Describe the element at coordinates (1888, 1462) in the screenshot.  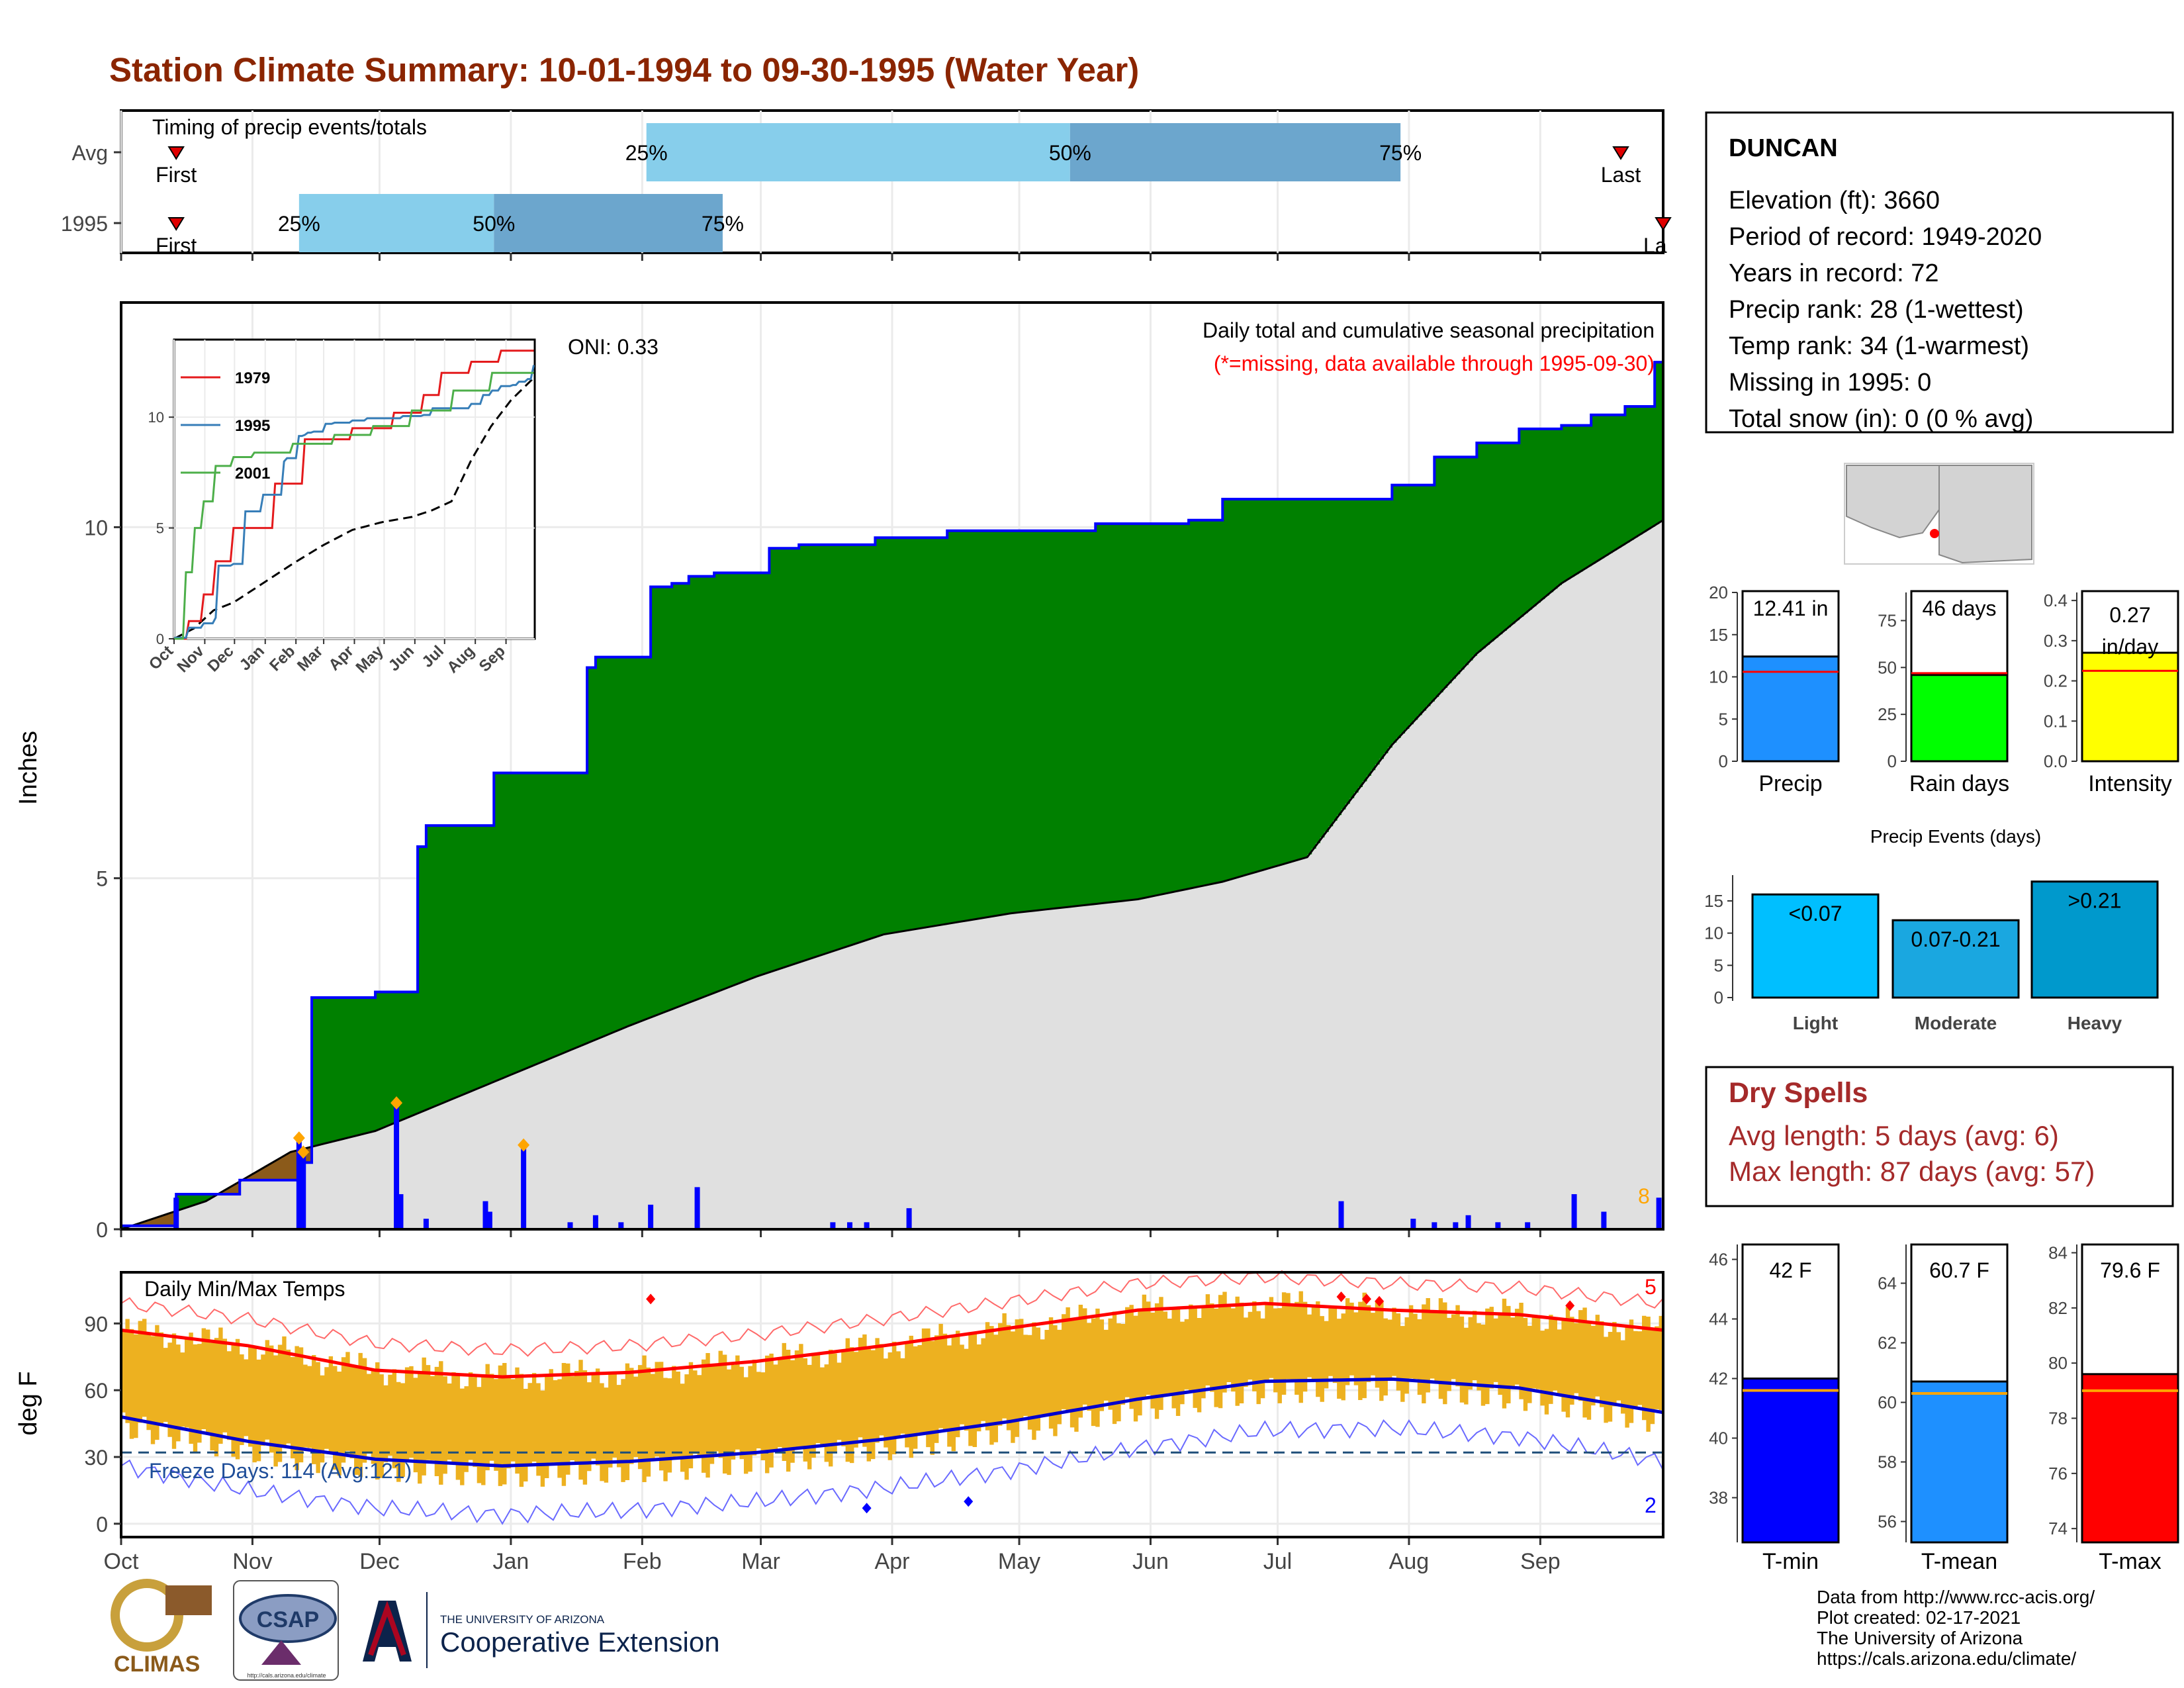
I see `temp-stat-y-tick-label: 58` at that location.